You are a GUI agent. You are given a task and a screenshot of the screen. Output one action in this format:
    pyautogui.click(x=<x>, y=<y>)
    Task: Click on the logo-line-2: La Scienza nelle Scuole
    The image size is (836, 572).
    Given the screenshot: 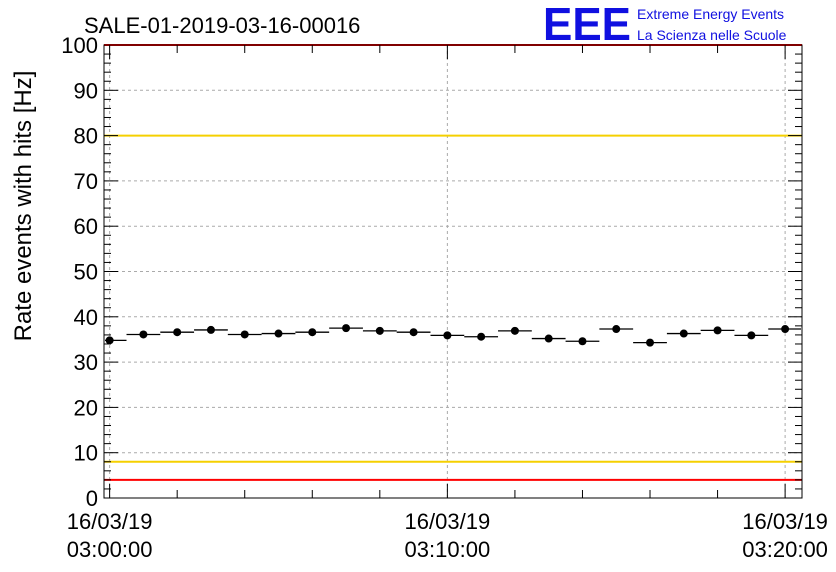 What is the action you would take?
    pyautogui.click(x=712, y=35)
    